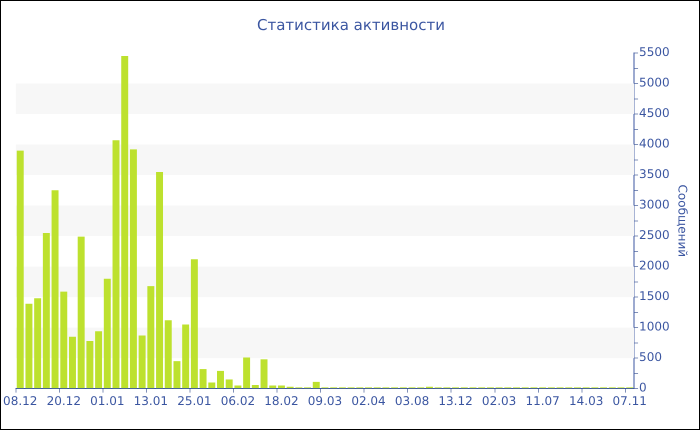 The width and height of the screenshot is (700, 430). What do you see at coordinates (351, 25) in the screenshot?
I see `chart-title: Статистика активности` at bounding box center [351, 25].